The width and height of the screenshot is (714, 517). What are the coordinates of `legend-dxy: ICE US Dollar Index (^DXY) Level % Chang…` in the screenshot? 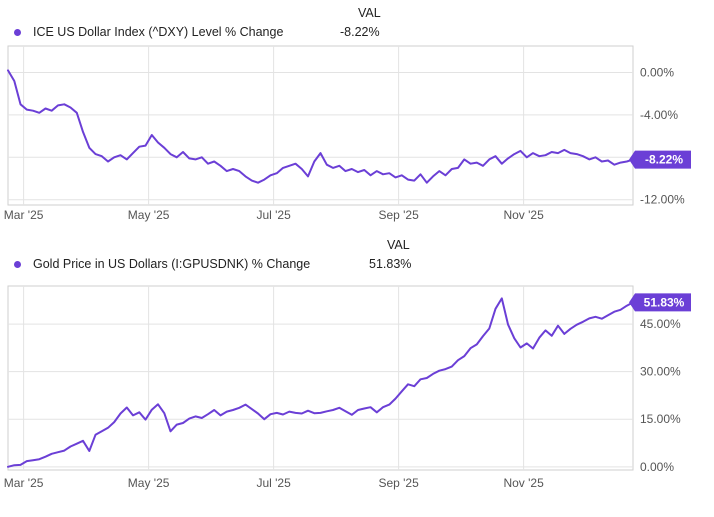 It's located at (148, 32).